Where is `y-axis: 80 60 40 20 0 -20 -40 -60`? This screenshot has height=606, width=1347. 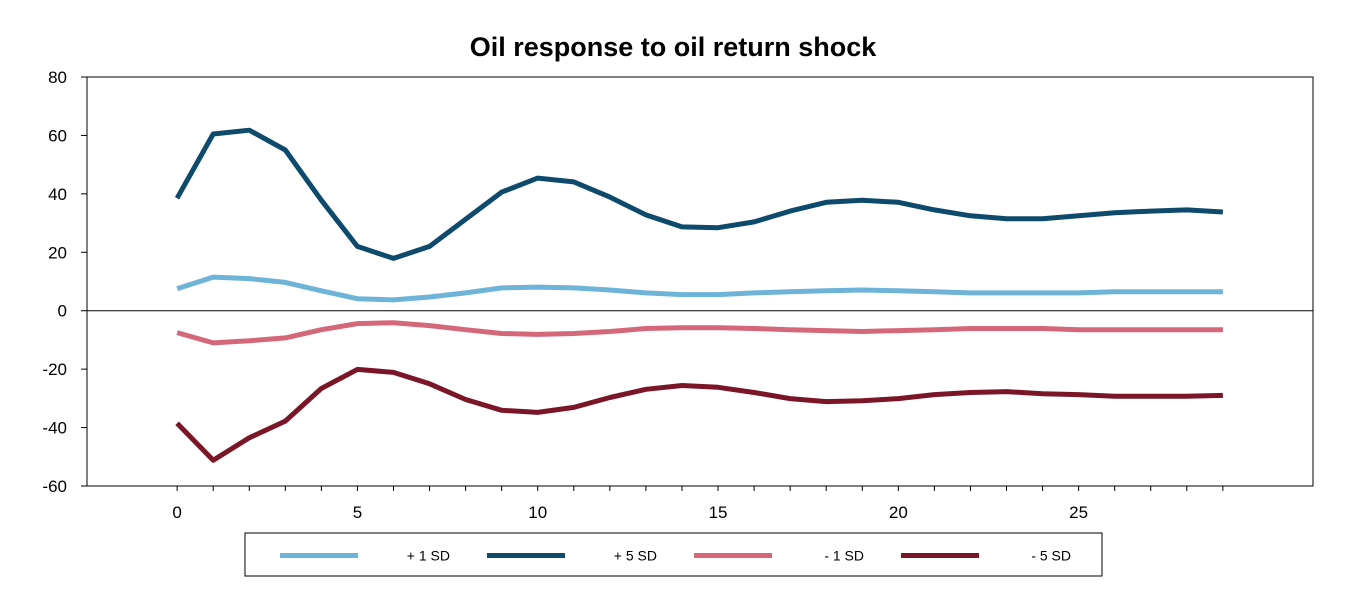
y-axis: 80 60 40 20 0 -20 -40 -60 is located at coordinates (64, 282).